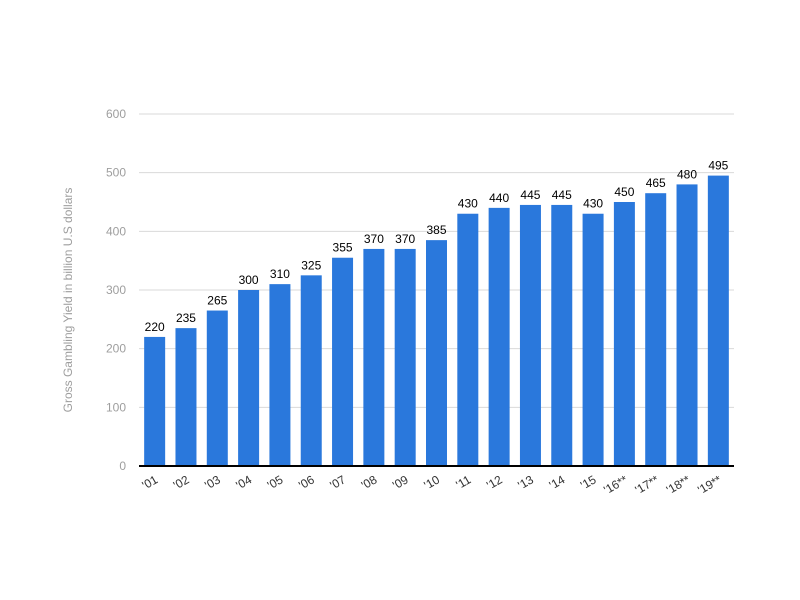 The image size is (800, 600). What do you see at coordinates (244, 482) in the screenshot?
I see `x-tick-label: '04` at bounding box center [244, 482].